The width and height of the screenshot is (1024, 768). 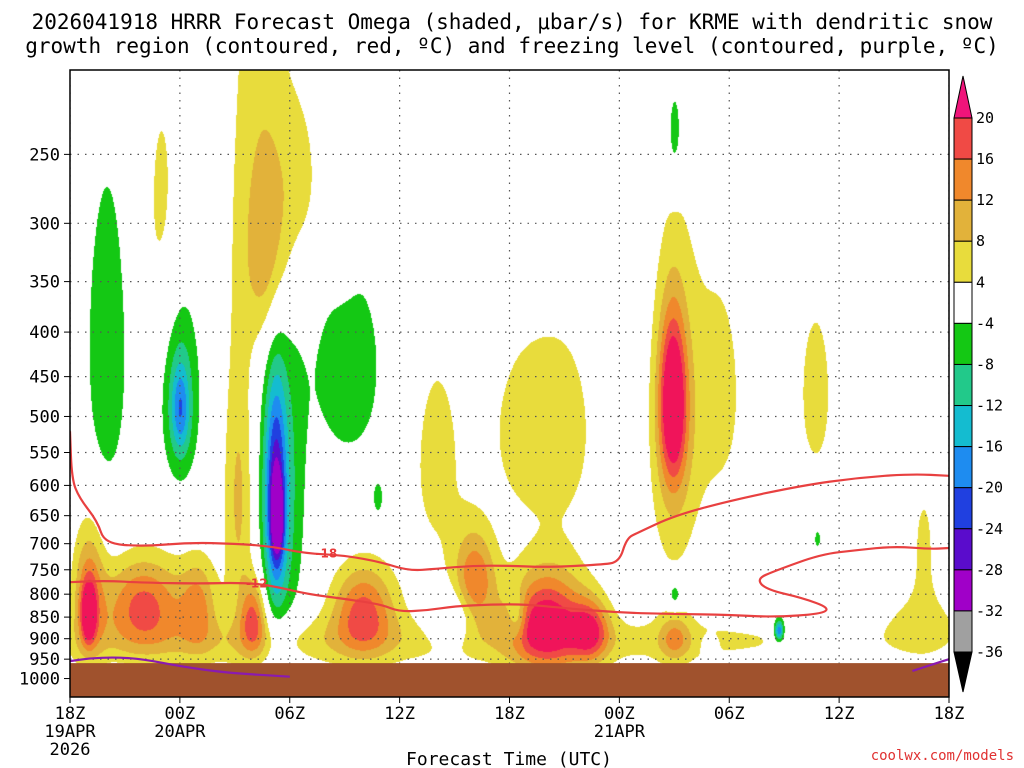 I want to click on colorbar-label: -12, so click(x=989, y=406).